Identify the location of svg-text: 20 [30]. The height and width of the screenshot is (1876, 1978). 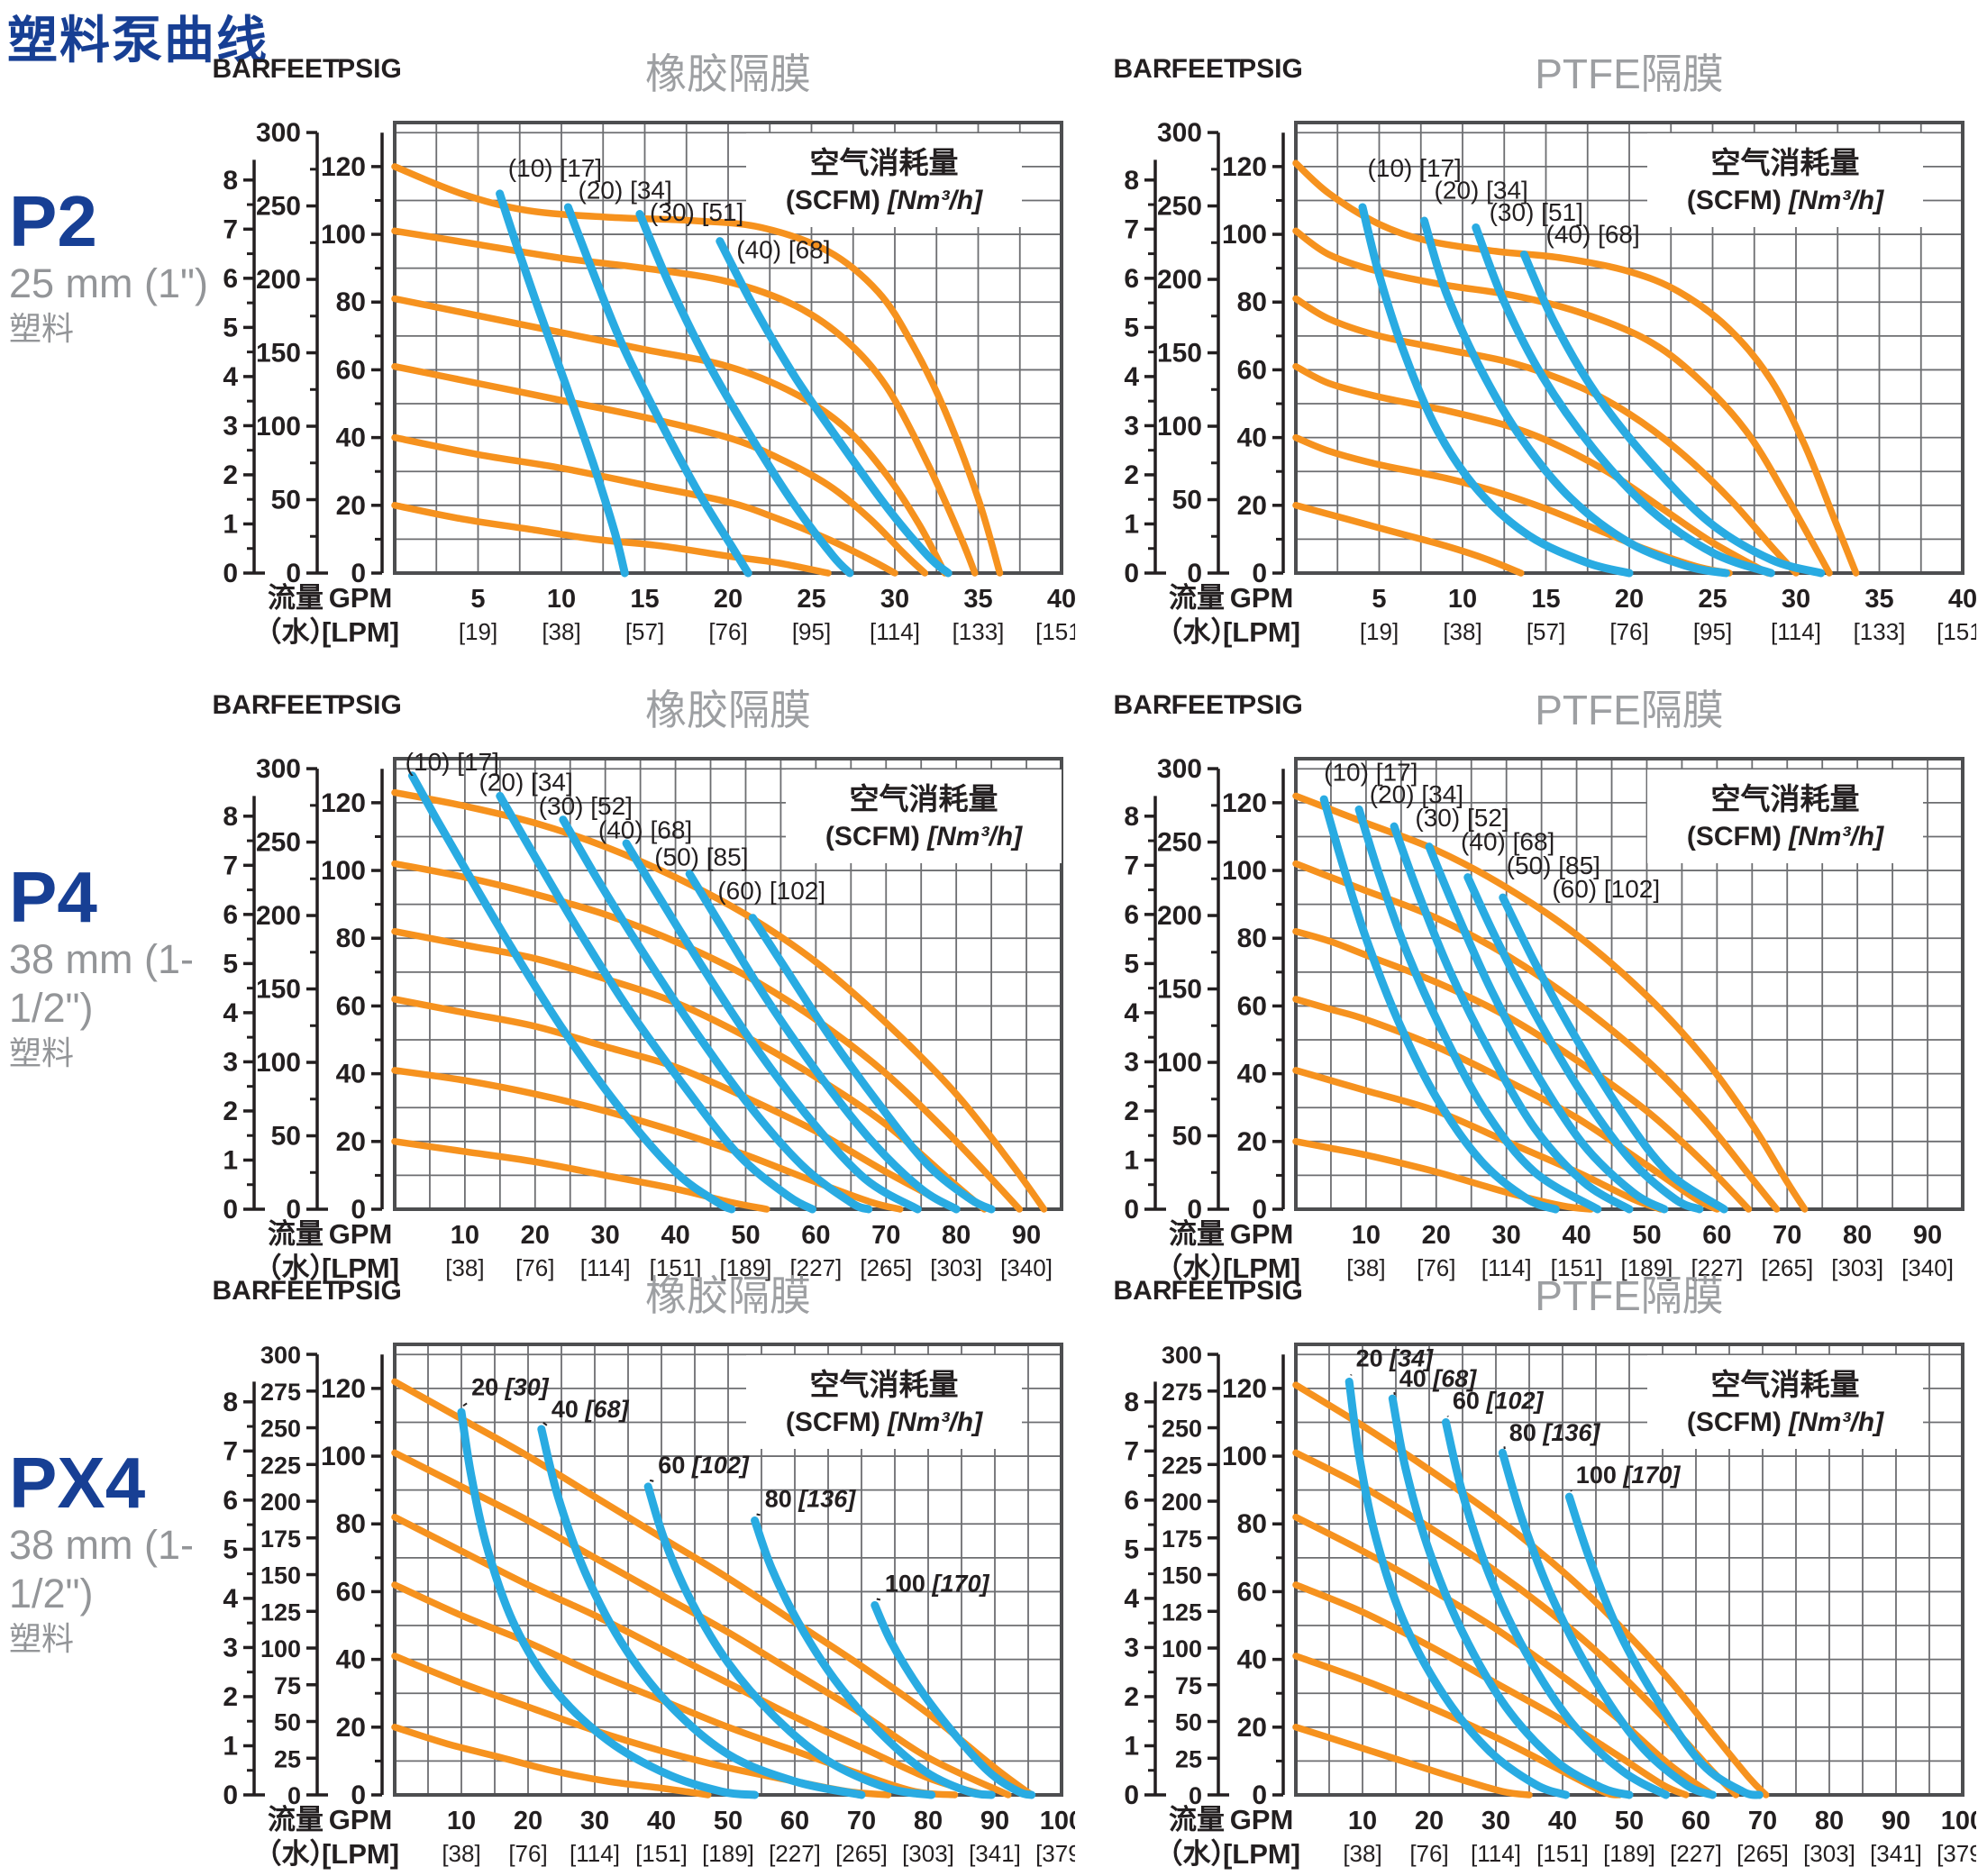
(510, 1387).